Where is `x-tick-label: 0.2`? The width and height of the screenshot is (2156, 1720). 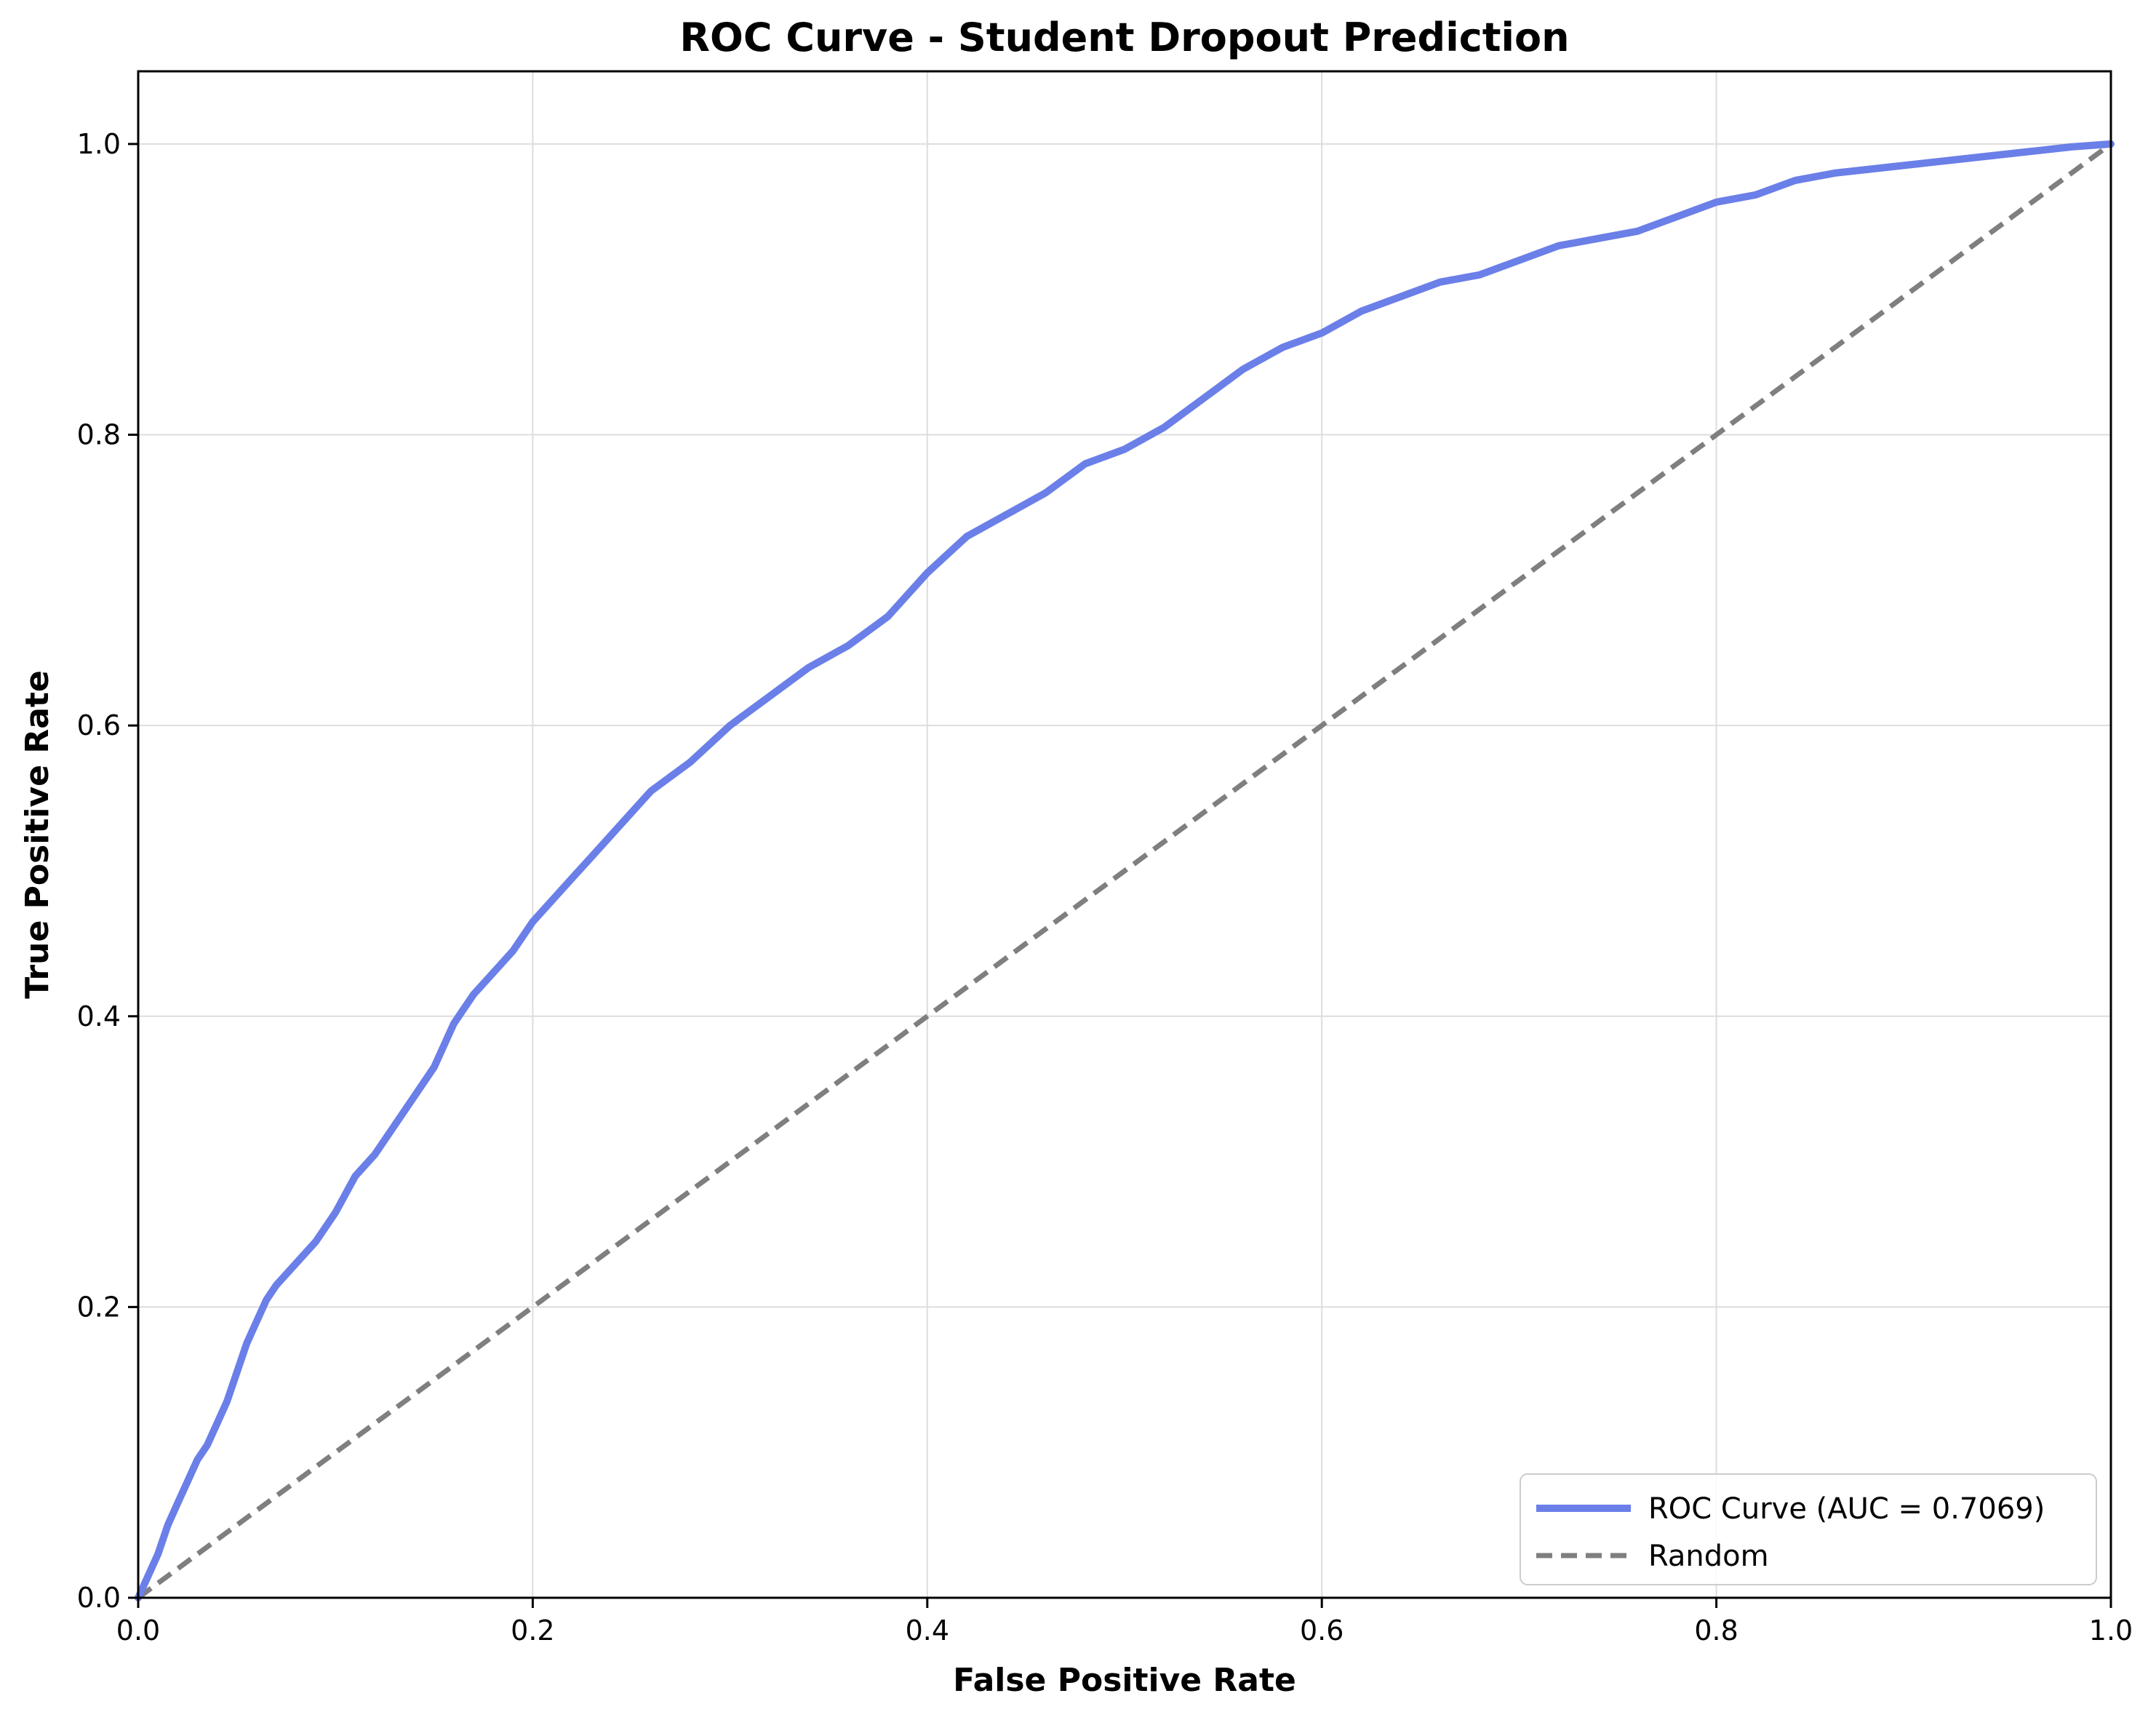
x-tick-label: 0.2 is located at coordinates (532, 1631).